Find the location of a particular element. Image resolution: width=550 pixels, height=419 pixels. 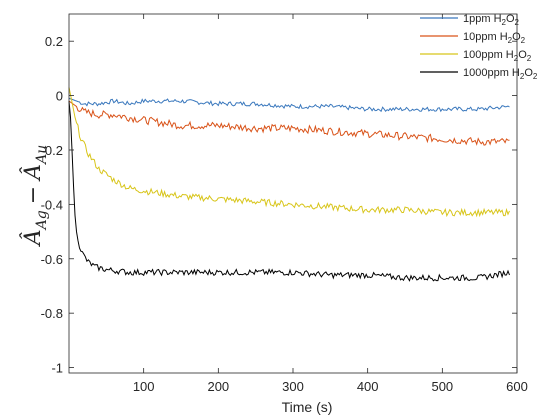

legend-label: 10ppm H2O2 is located at coordinates (494, 38).